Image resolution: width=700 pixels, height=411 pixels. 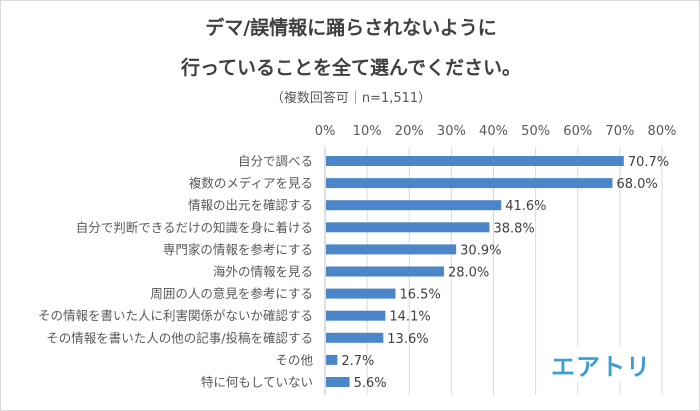 I want to click on category-label: 周囲の人の意見を参考にする, so click(x=231, y=293).